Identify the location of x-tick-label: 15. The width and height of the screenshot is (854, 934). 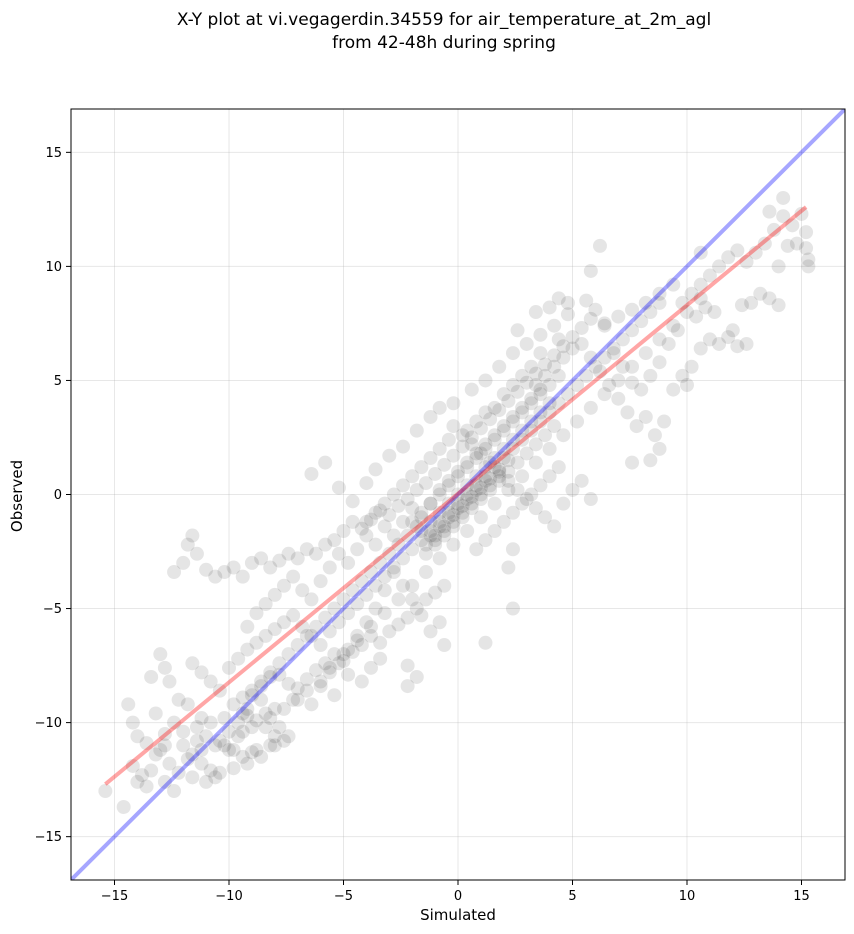
(801, 896).